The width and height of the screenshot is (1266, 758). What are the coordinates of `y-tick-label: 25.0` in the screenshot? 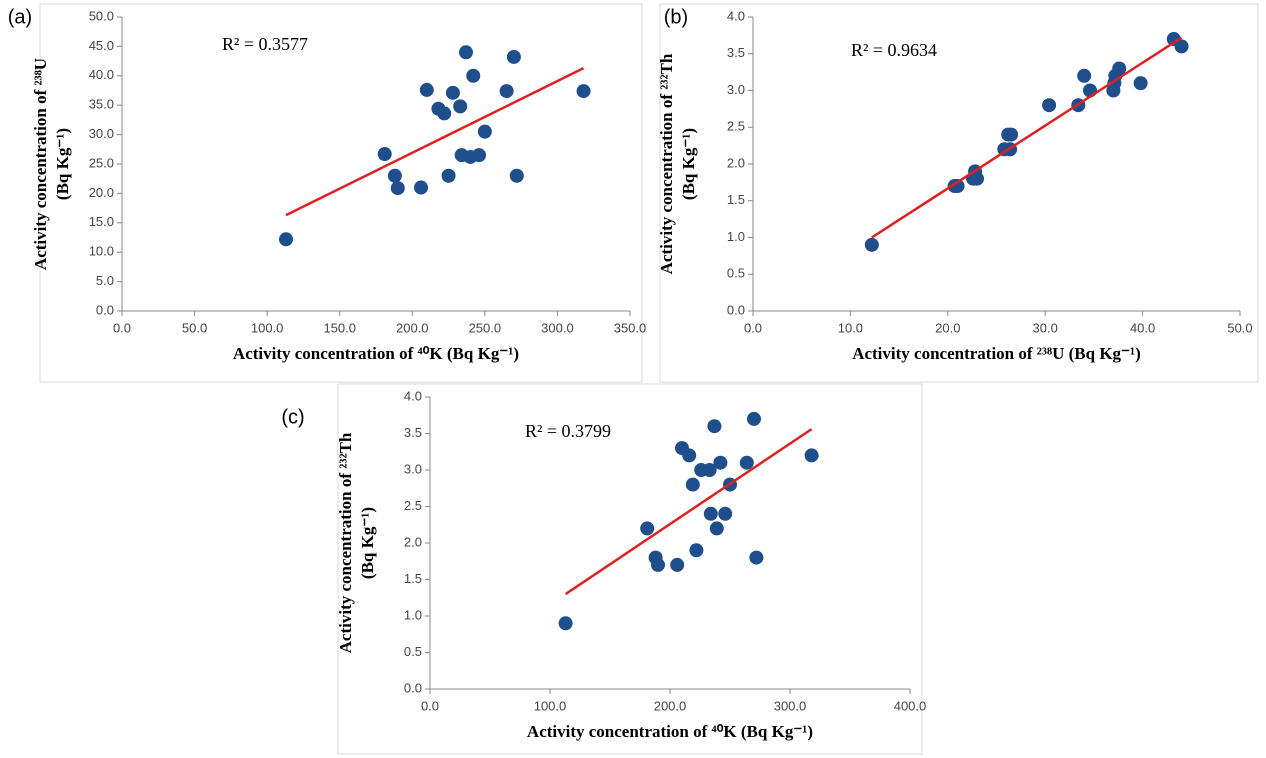 It's located at (101, 162).